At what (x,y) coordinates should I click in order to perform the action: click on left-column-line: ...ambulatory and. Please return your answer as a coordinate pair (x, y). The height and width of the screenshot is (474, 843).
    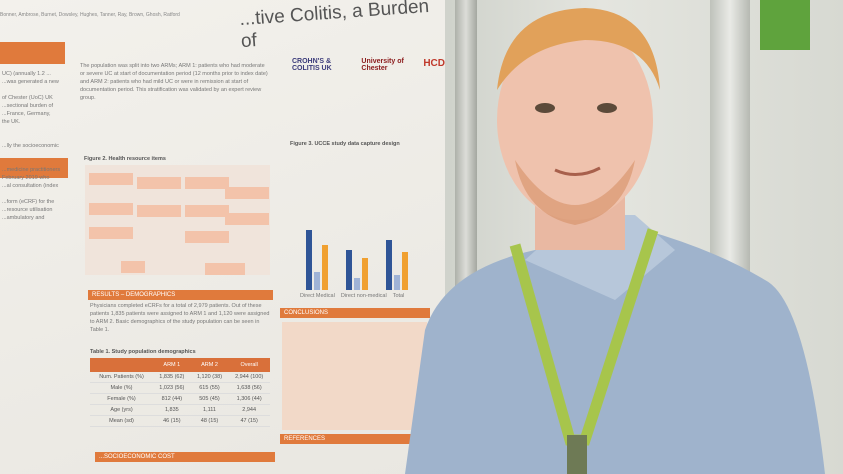
    Looking at the image, I should click on (23, 218).